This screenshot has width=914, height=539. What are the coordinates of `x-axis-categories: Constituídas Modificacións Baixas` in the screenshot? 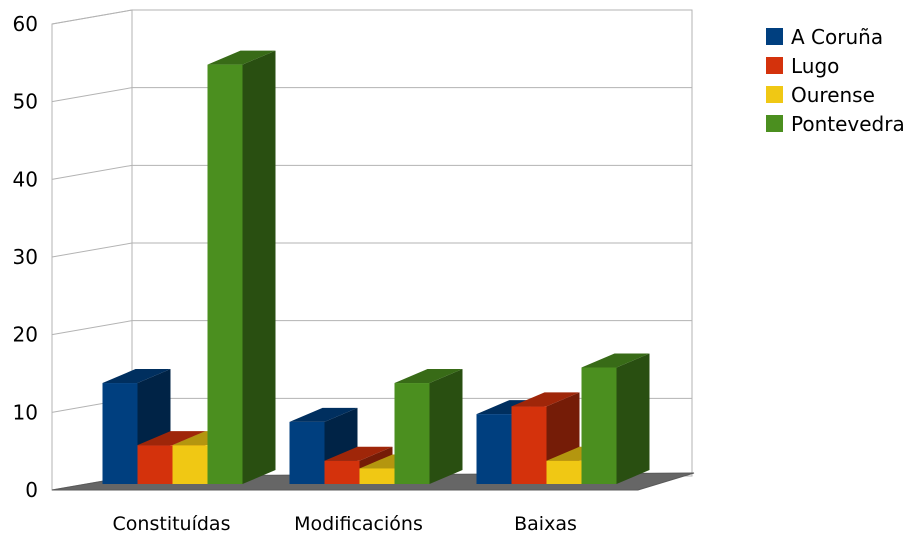 It's located at (345, 524).